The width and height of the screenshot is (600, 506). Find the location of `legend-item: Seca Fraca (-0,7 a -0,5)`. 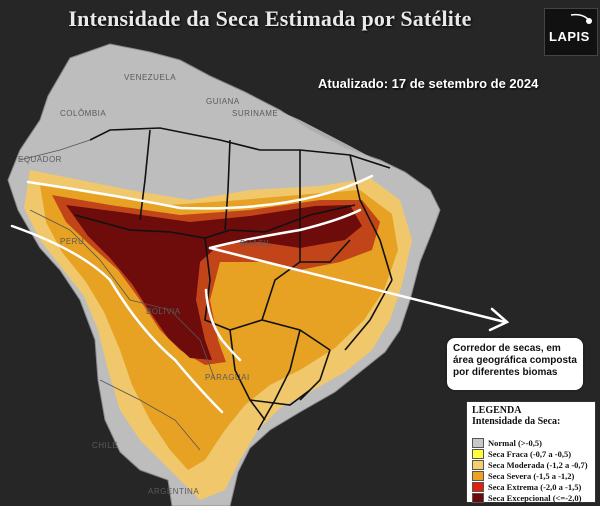

legend-item: Seca Fraca (-0,7 a -0,5) is located at coordinates (531, 453).